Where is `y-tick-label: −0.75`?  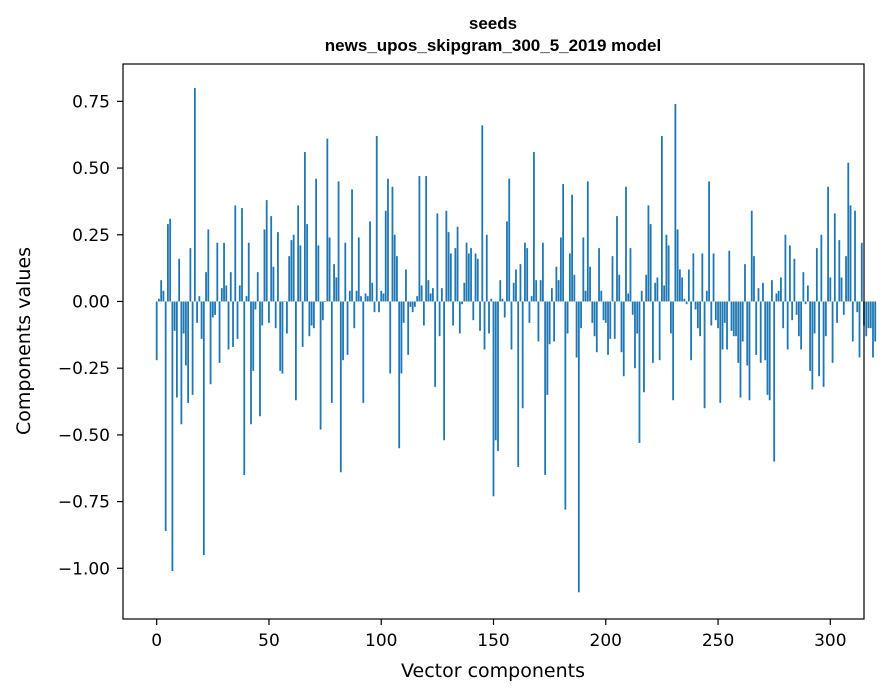 y-tick-label: −0.75 is located at coordinates (84, 503).